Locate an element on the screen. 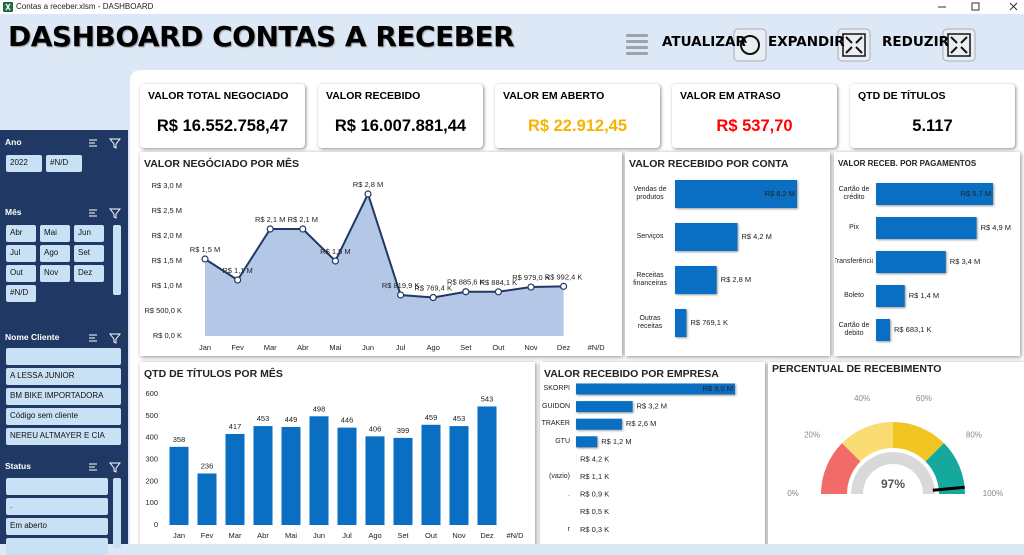  slicer-item: Abr is located at coordinates (21, 233).